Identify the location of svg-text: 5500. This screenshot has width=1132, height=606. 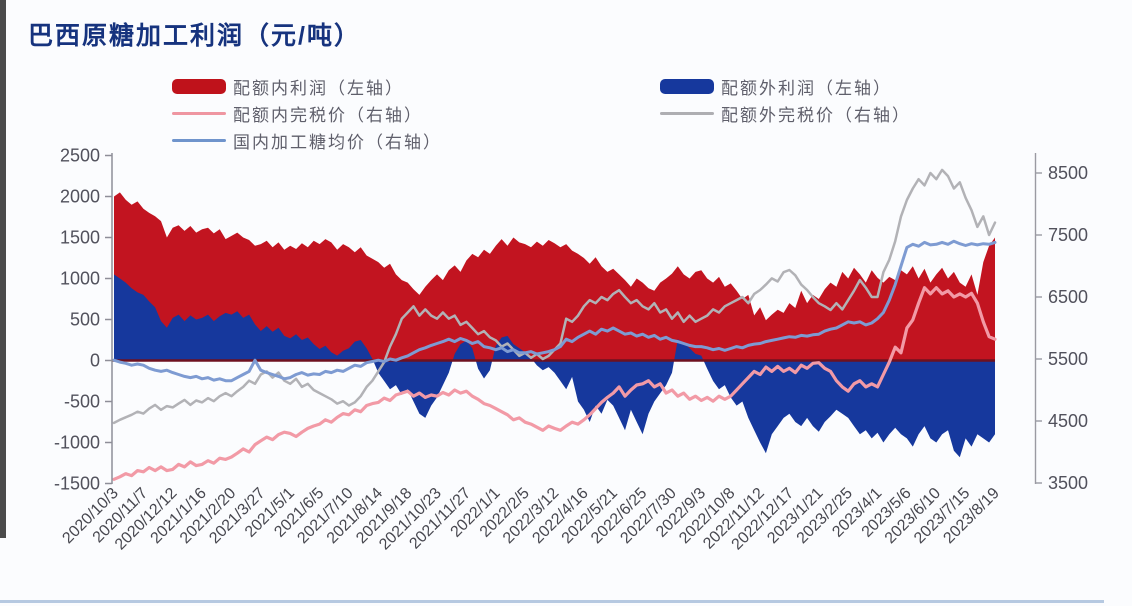
(1068, 359).